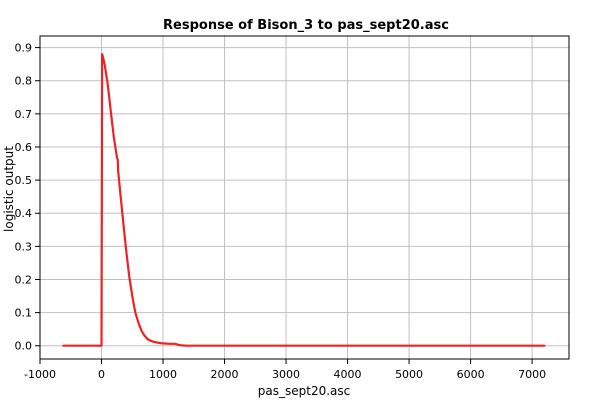  Describe the element at coordinates (163, 374) in the screenshot. I see `x-tick-label: 1000` at that location.